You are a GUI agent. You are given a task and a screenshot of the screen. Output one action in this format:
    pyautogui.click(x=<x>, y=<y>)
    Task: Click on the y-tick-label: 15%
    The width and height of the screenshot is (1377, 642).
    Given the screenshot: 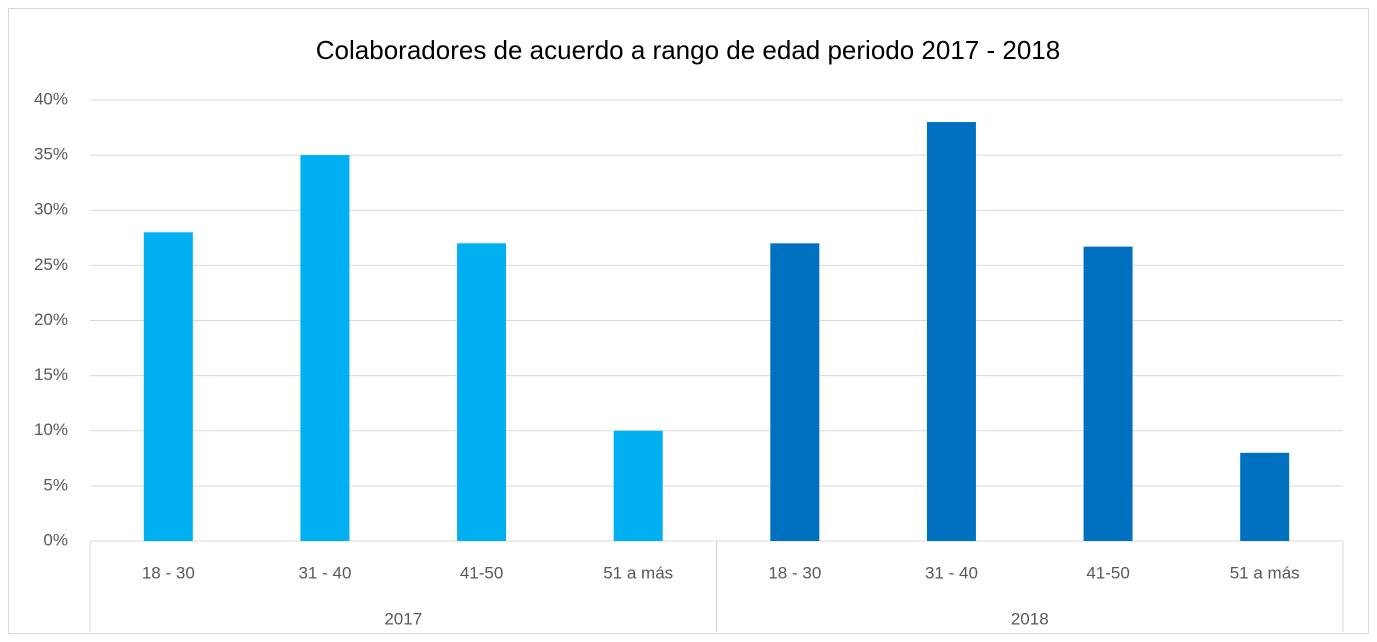 What is the action you would take?
    pyautogui.click(x=51, y=374)
    